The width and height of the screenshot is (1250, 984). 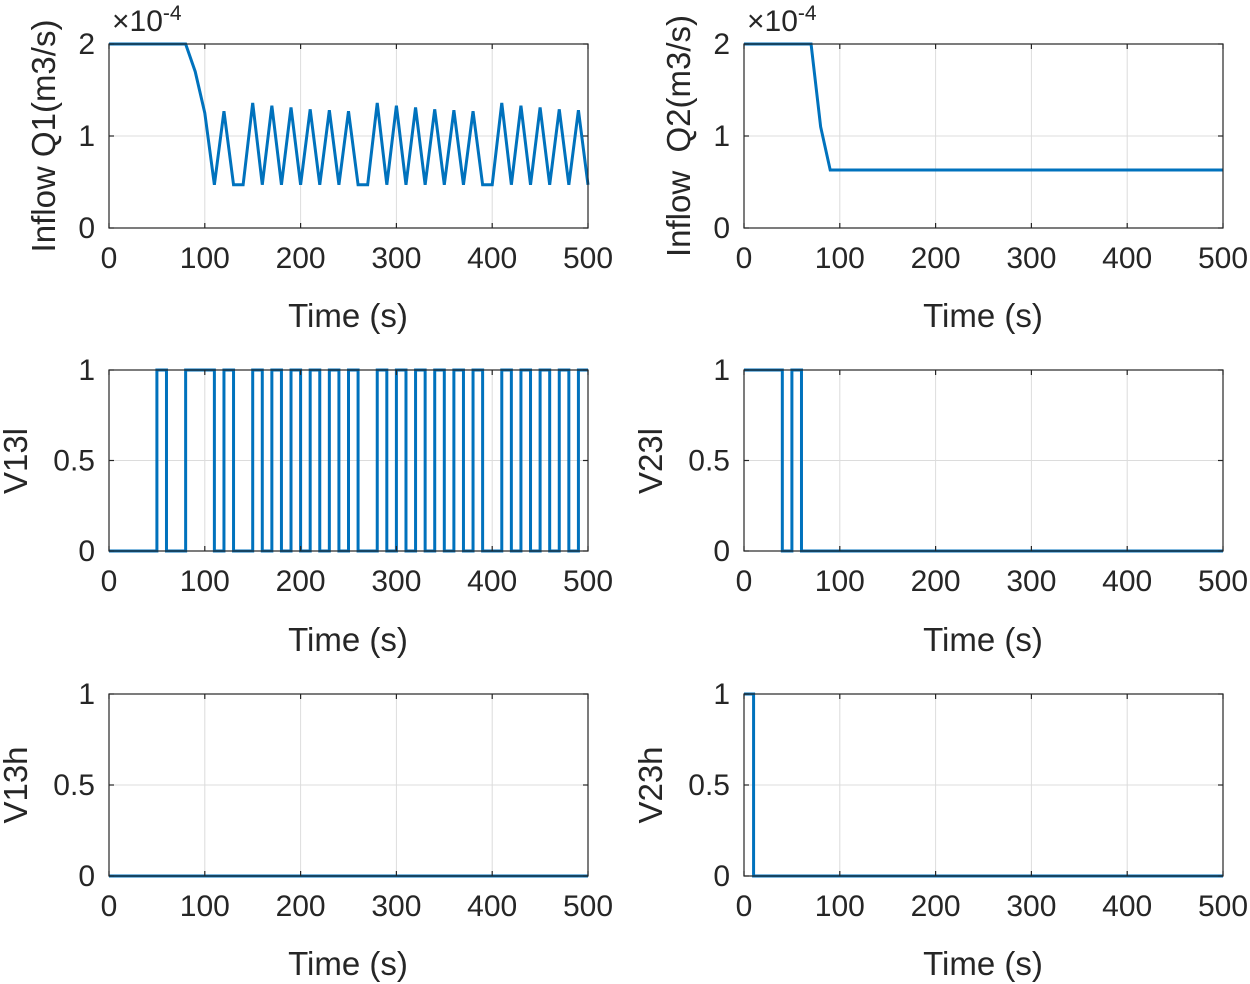 What do you see at coordinates (43, 136) in the screenshot?
I see `y-axis-label: Inflow Q1(m3/s)` at bounding box center [43, 136].